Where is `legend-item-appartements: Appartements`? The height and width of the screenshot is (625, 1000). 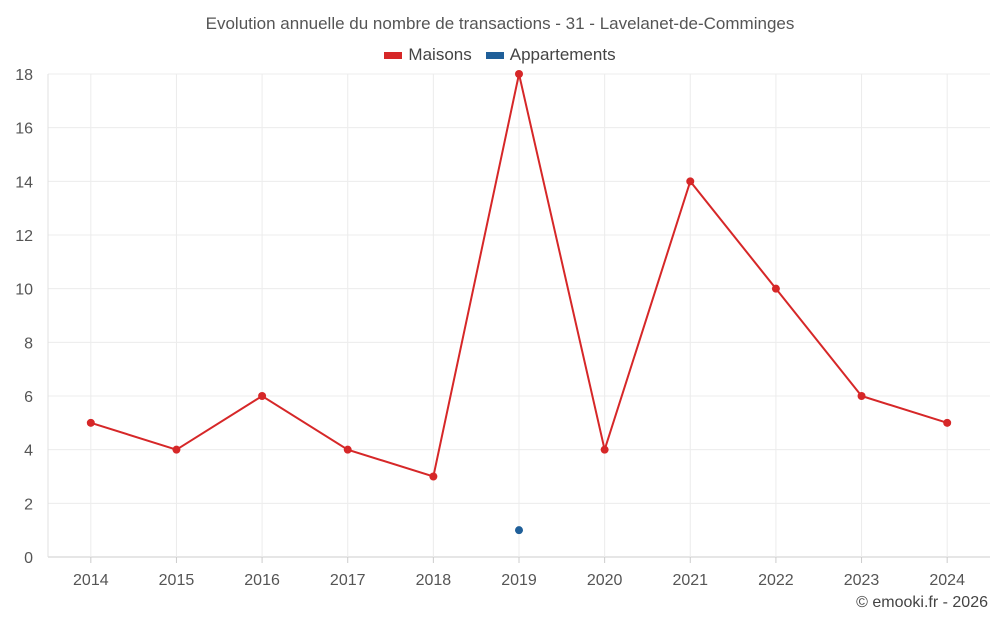 legend-item-appartements: Appartements is located at coordinates (550, 55).